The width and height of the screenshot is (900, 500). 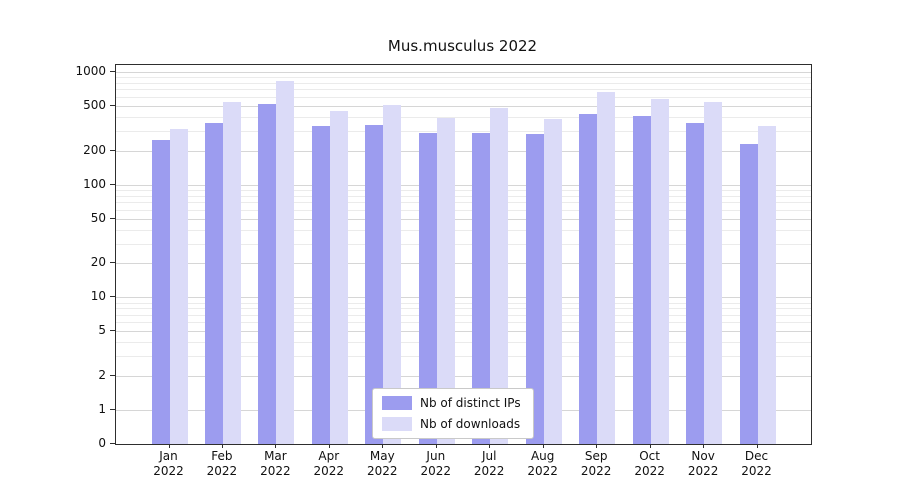 What do you see at coordinates (392, 274) in the screenshot?
I see `bar-downloads-may` at bounding box center [392, 274].